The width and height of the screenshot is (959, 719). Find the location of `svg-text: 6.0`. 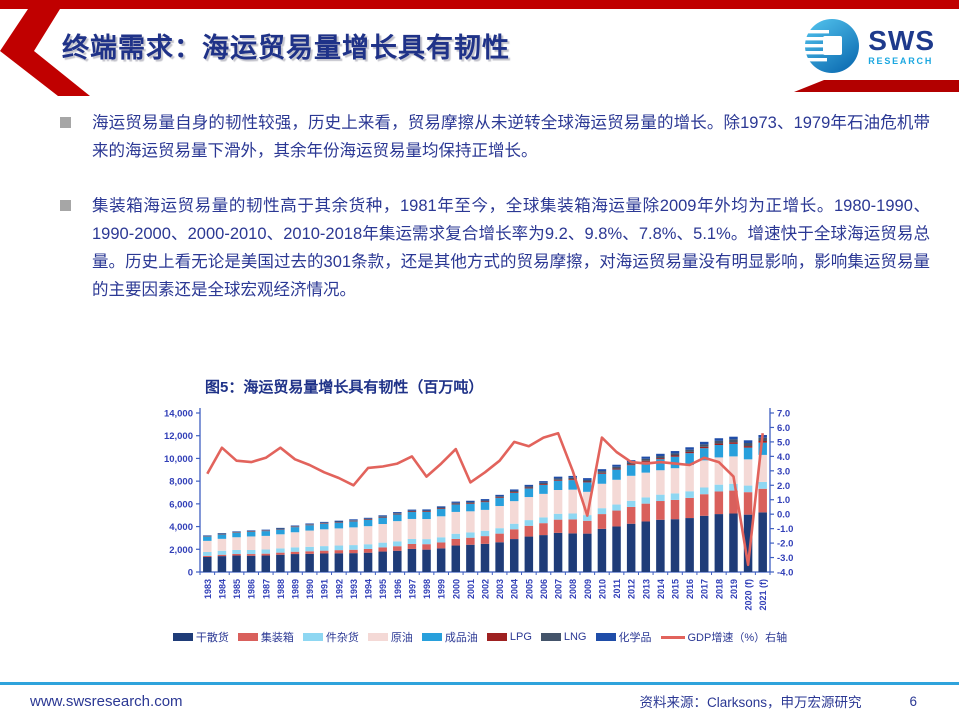

svg-text: 6.0 is located at coordinates (783, 428).